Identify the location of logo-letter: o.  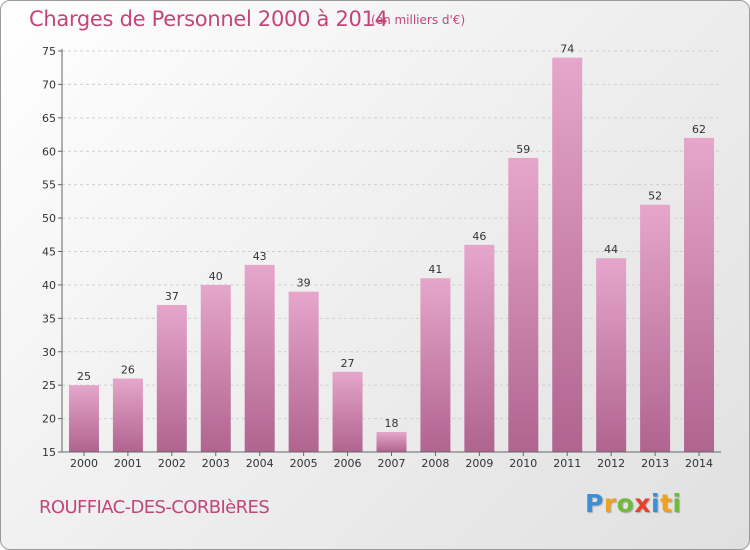
(625, 503).